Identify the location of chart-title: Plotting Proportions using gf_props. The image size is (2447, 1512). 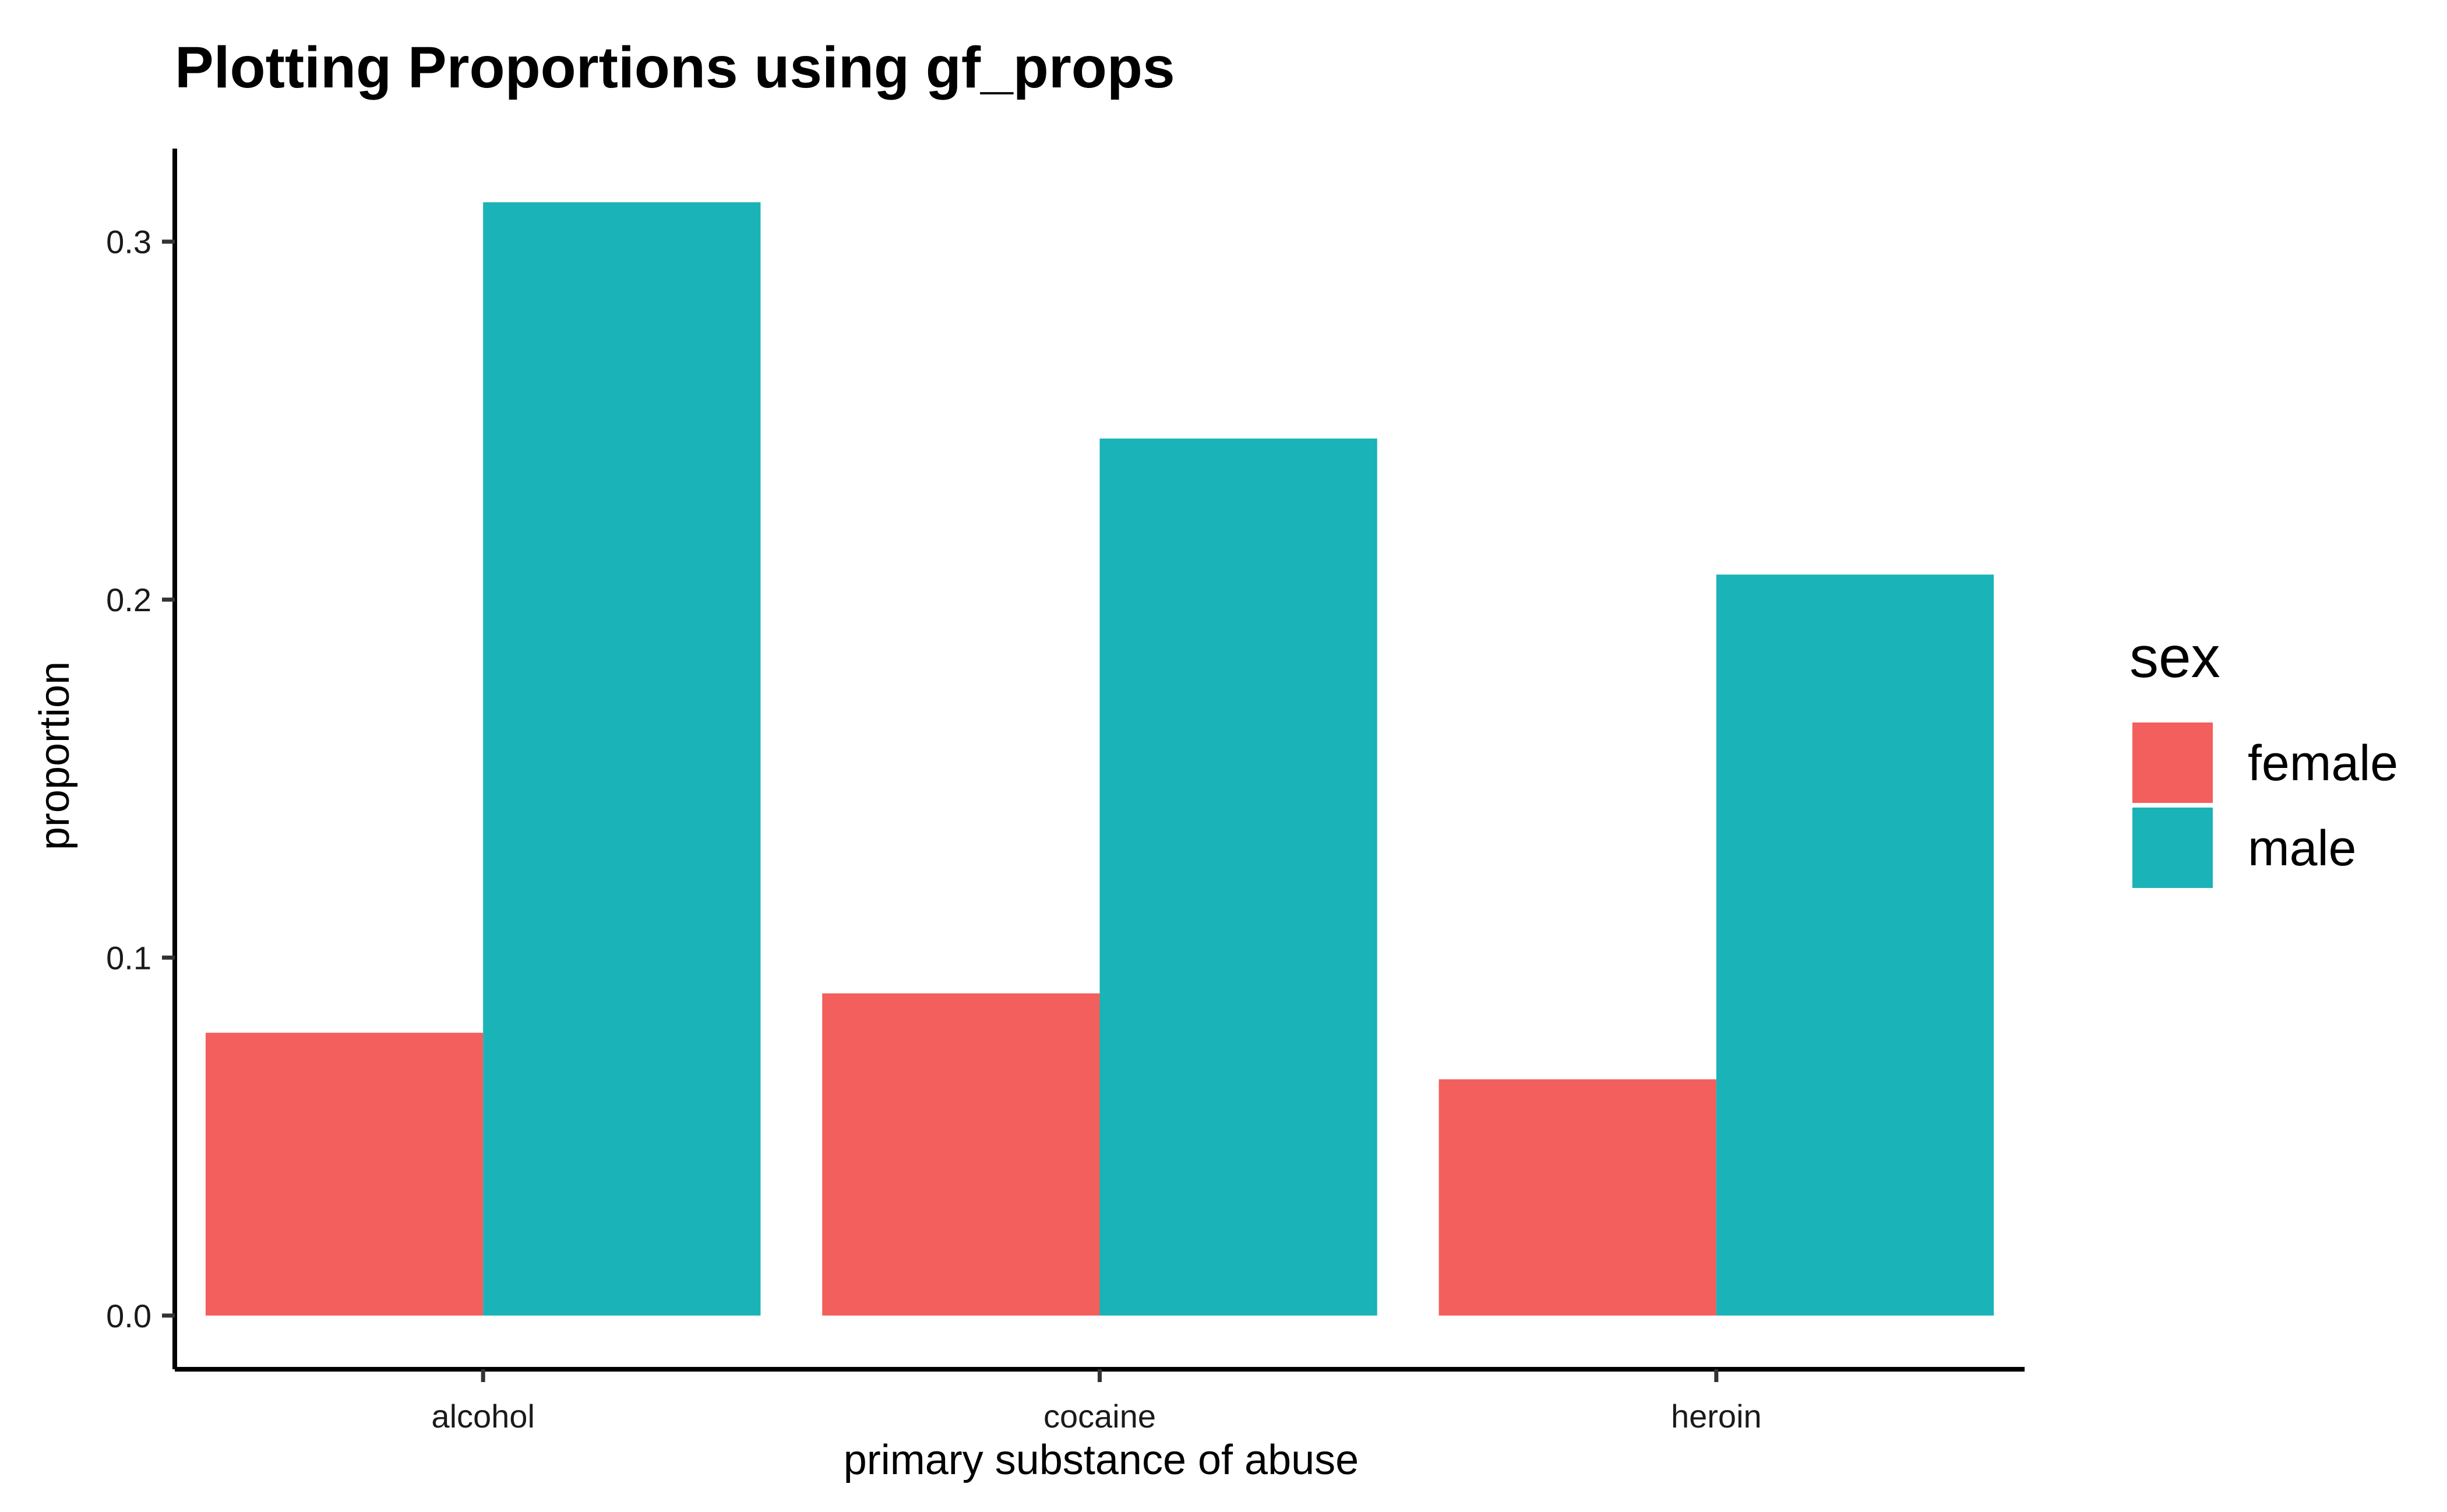
(675, 67).